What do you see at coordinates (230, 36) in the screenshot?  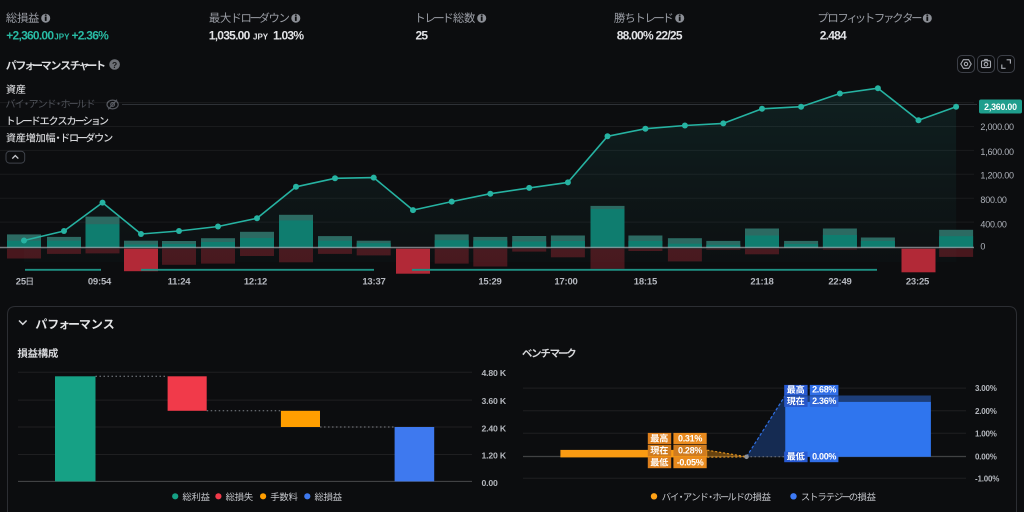 I see `svg-text: 1,035.00` at bounding box center [230, 36].